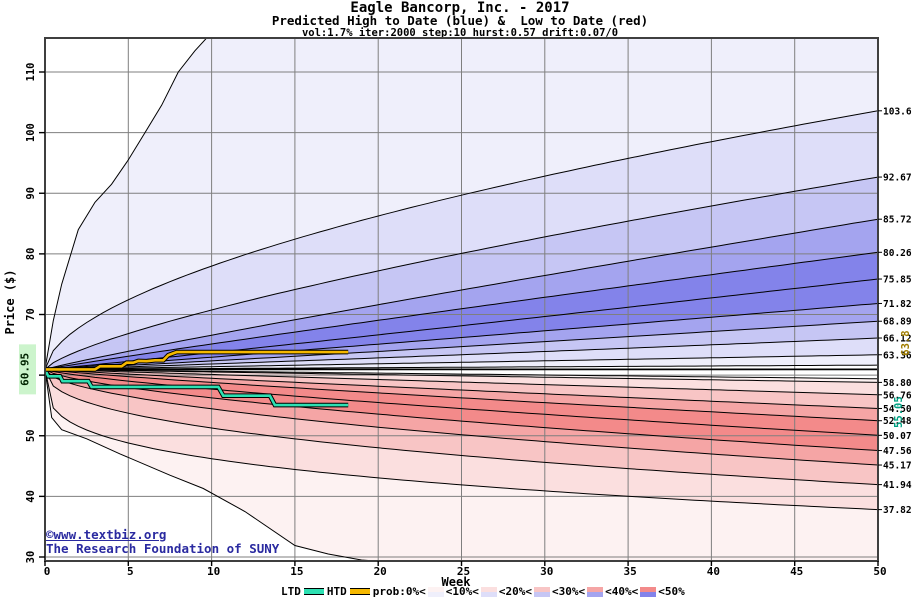 The height and width of the screenshot is (600, 920). What do you see at coordinates (897, 466) in the screenshot?
I see `low-end-label-45.17: 45.17` at bounding box center [897, 466].